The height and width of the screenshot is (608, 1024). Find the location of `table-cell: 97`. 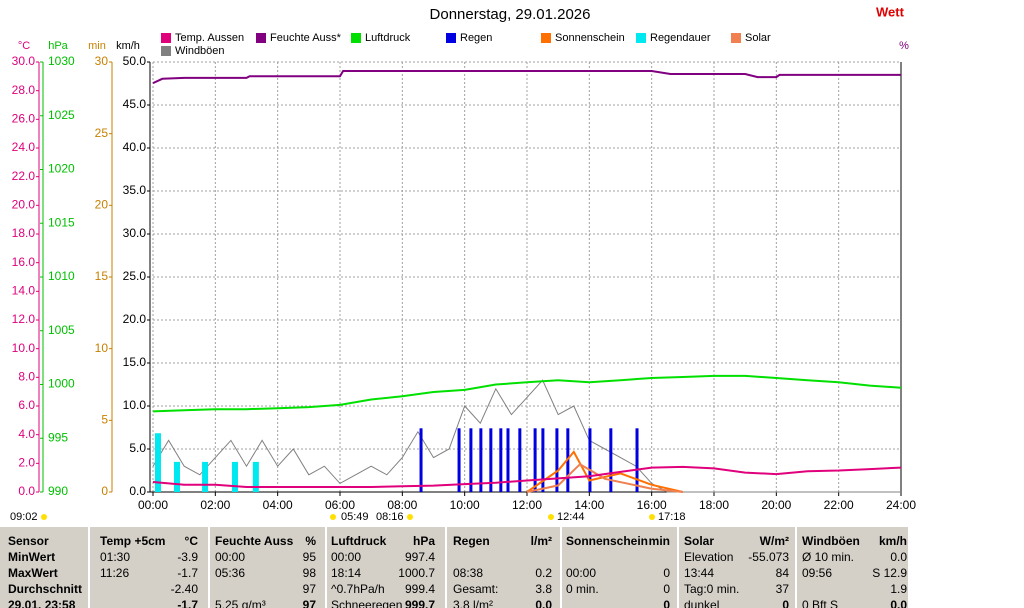

table-cell: 97 is located at coordinates (309, 603).